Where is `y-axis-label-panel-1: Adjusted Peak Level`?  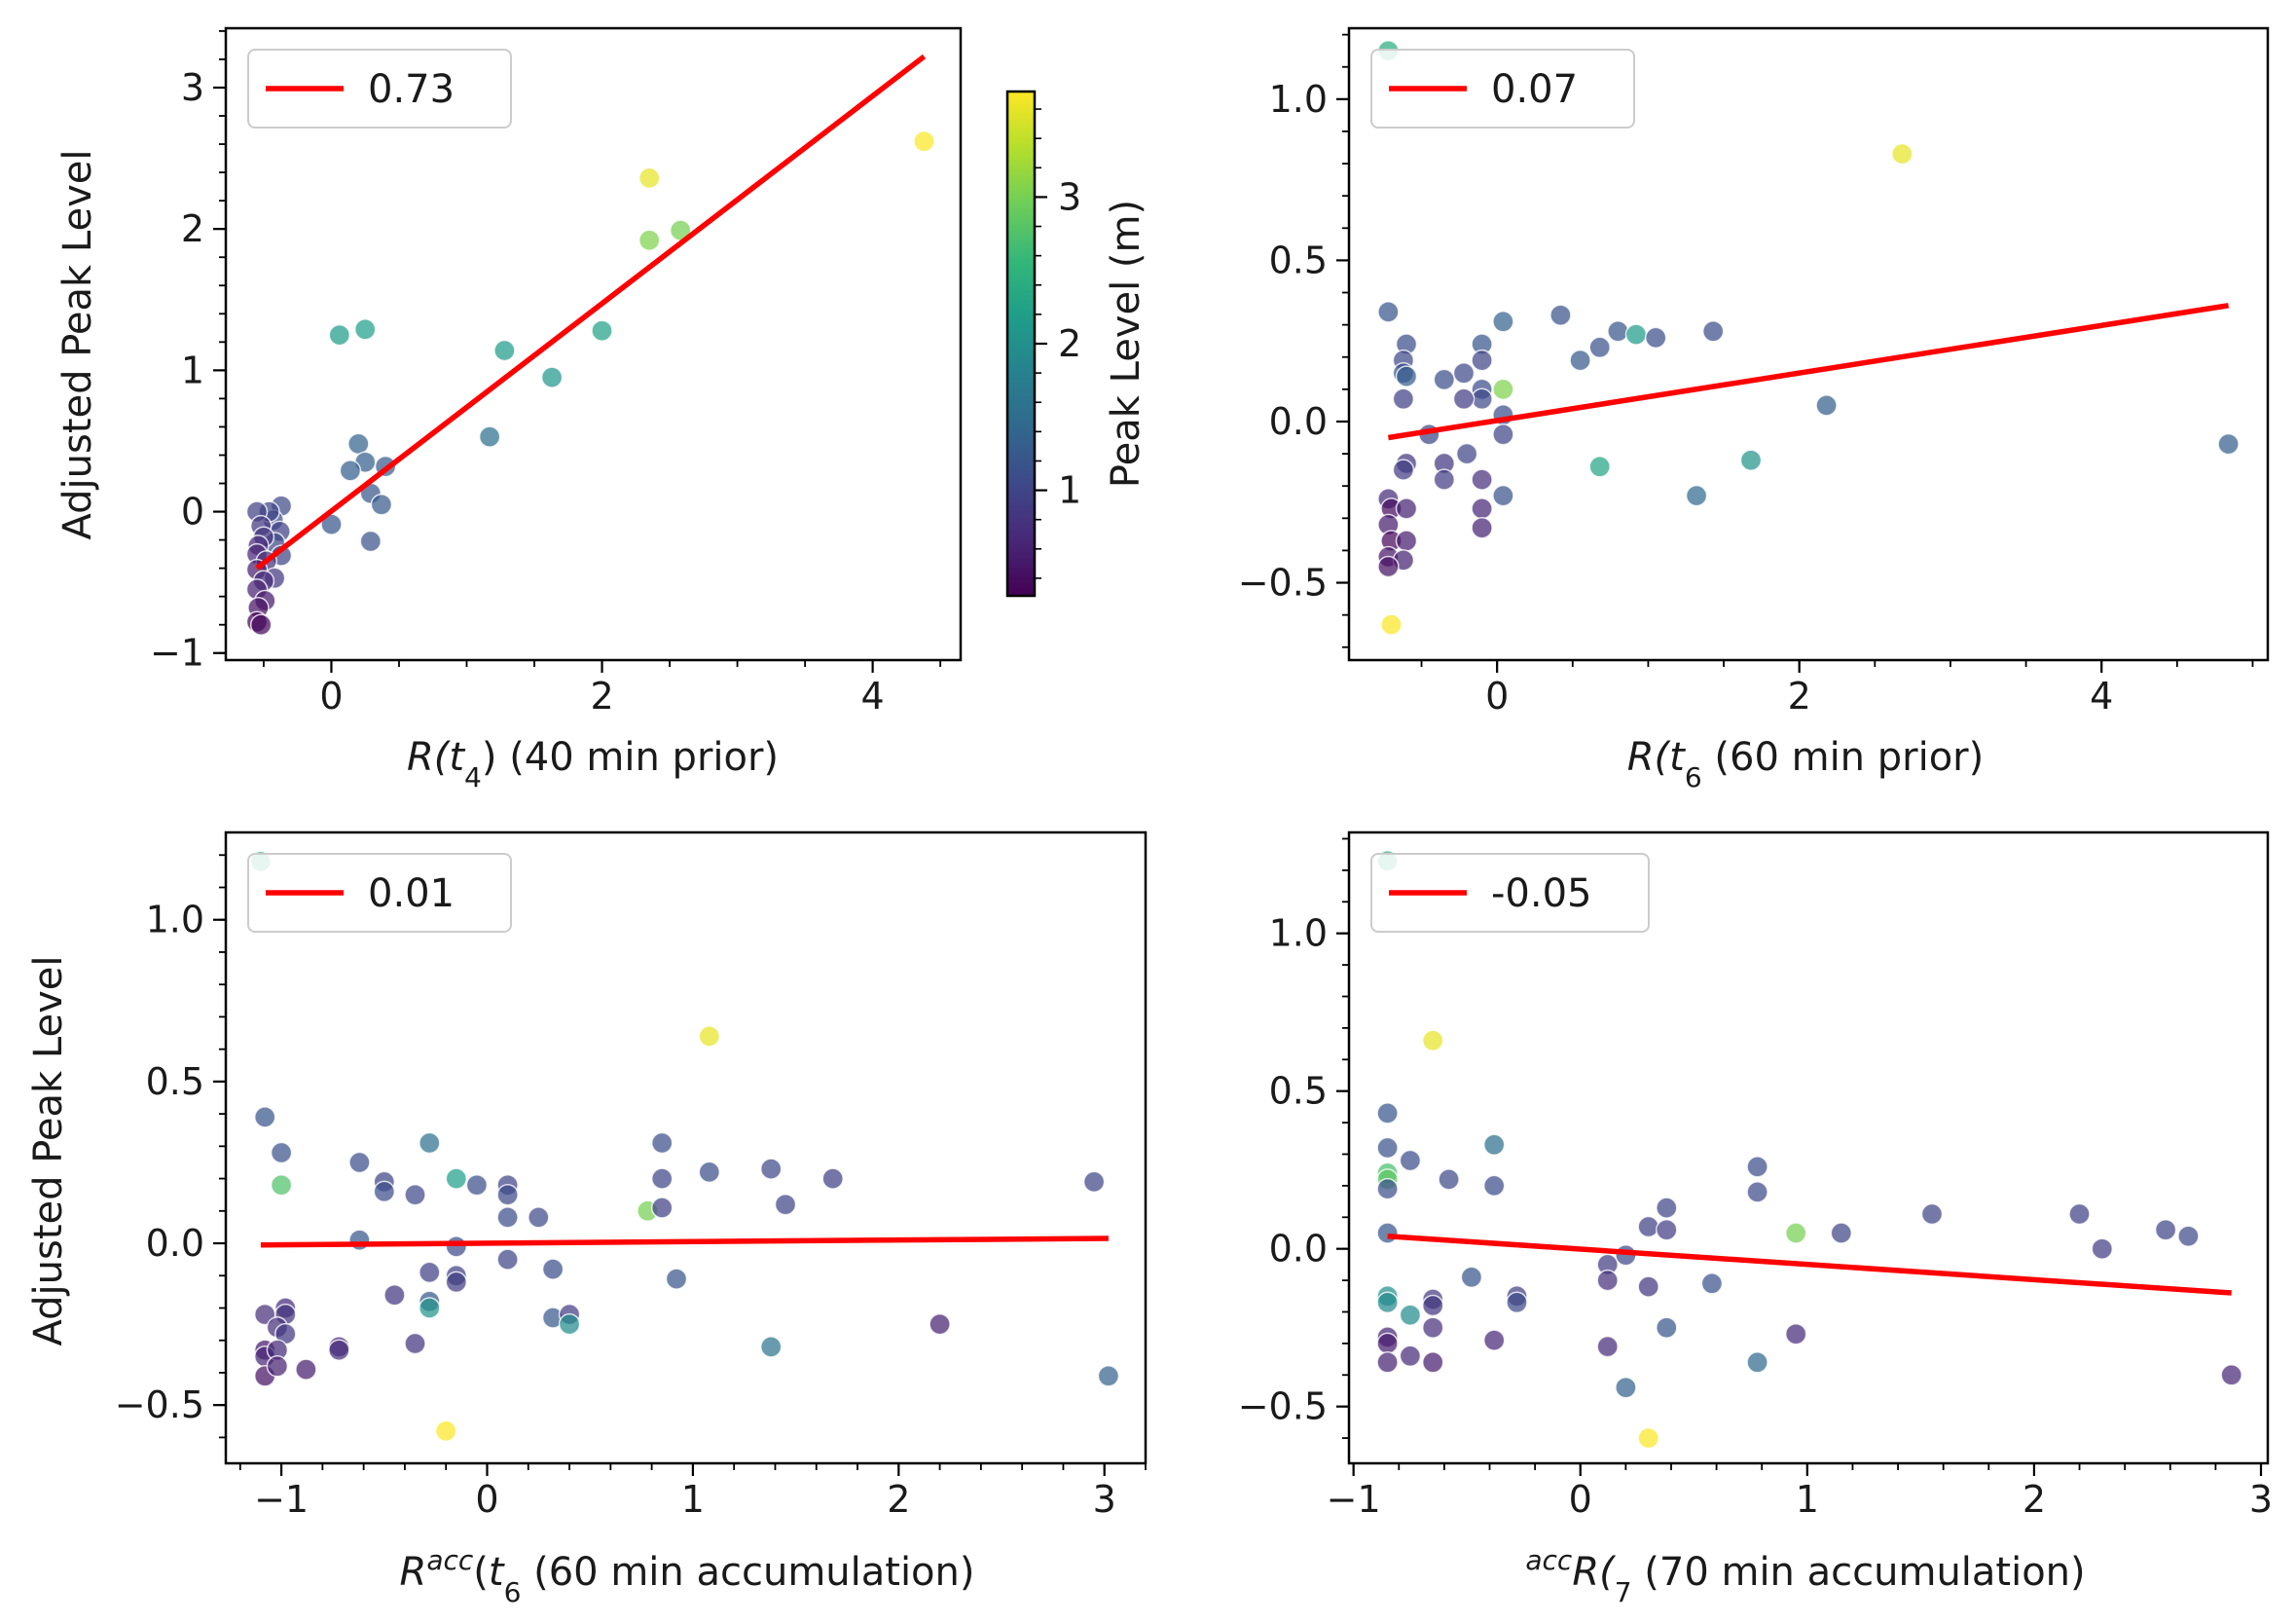 y-axis-label-panel-1: Adjusted Peak Level is located at coordinates (77, 344).